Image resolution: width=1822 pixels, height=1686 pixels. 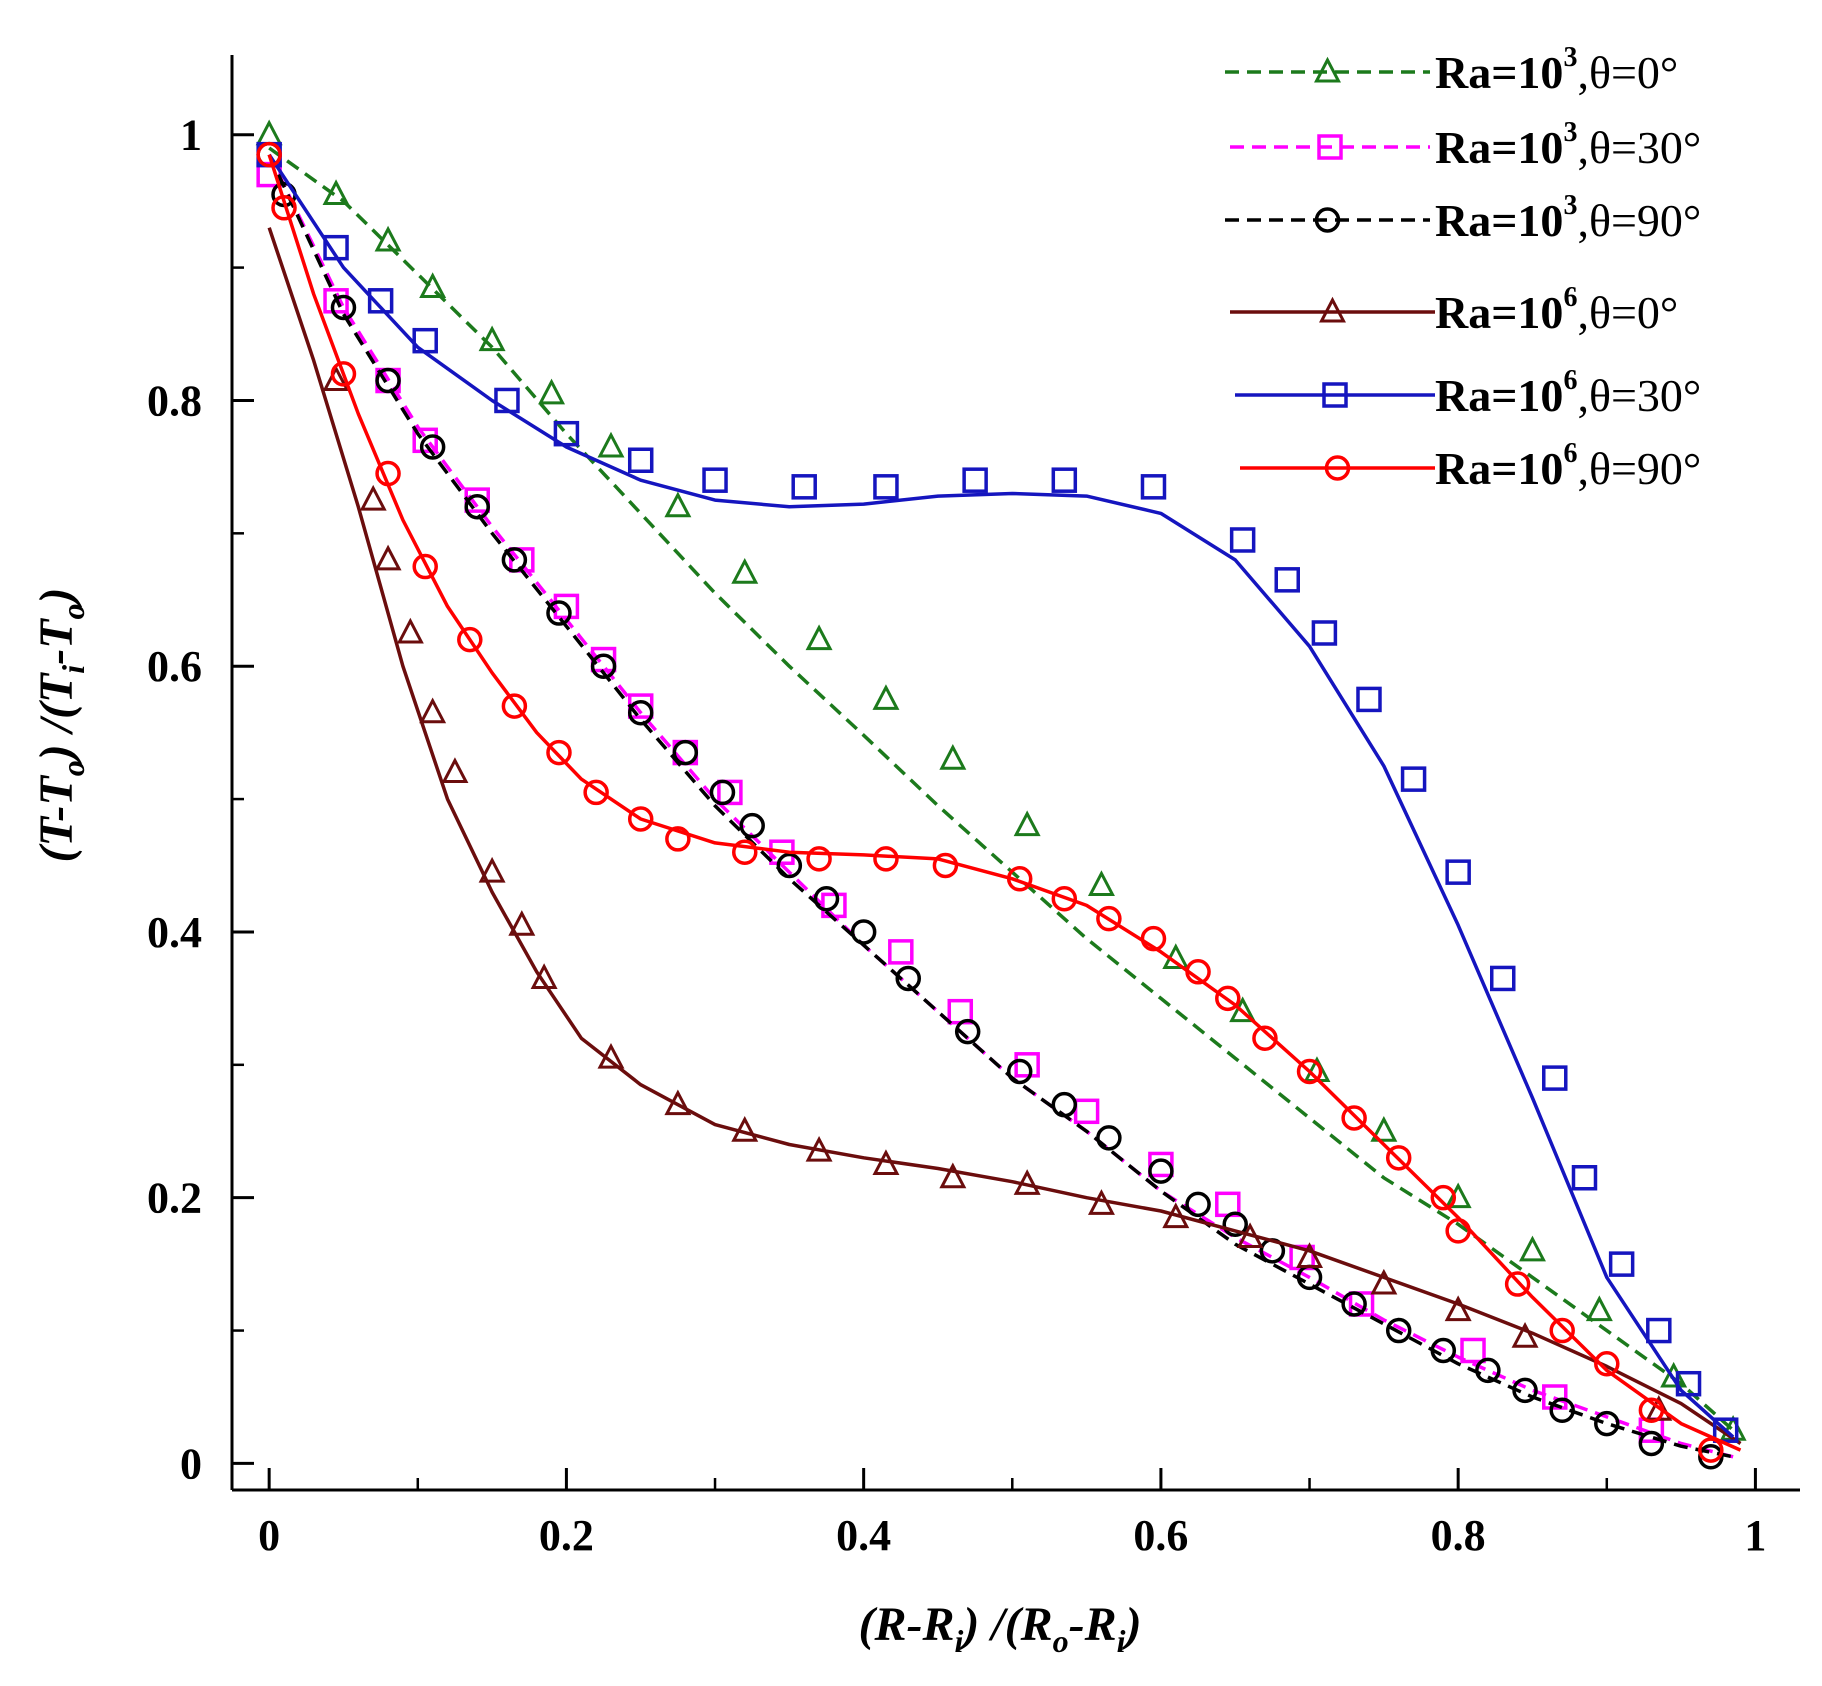 I want to click on legend-entry-4: Ra=106,θ=0°, so click(x=1454, y=310).